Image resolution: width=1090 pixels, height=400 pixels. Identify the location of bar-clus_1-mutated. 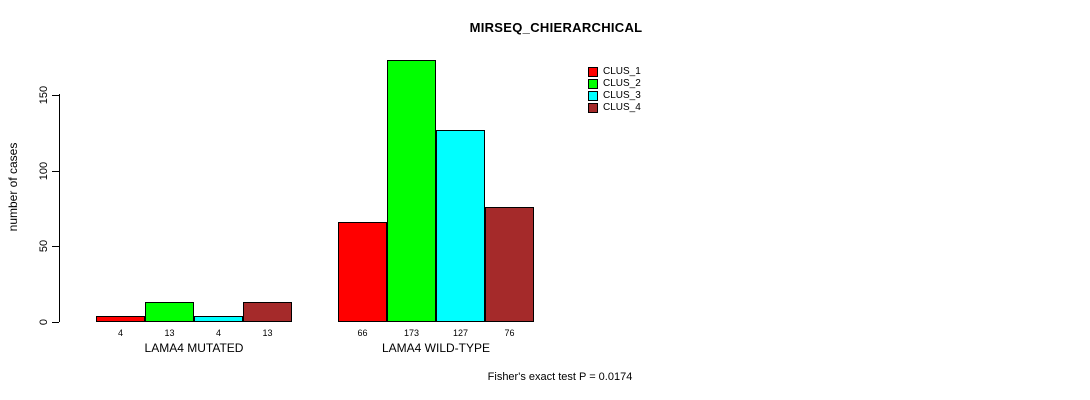
(120, 319).